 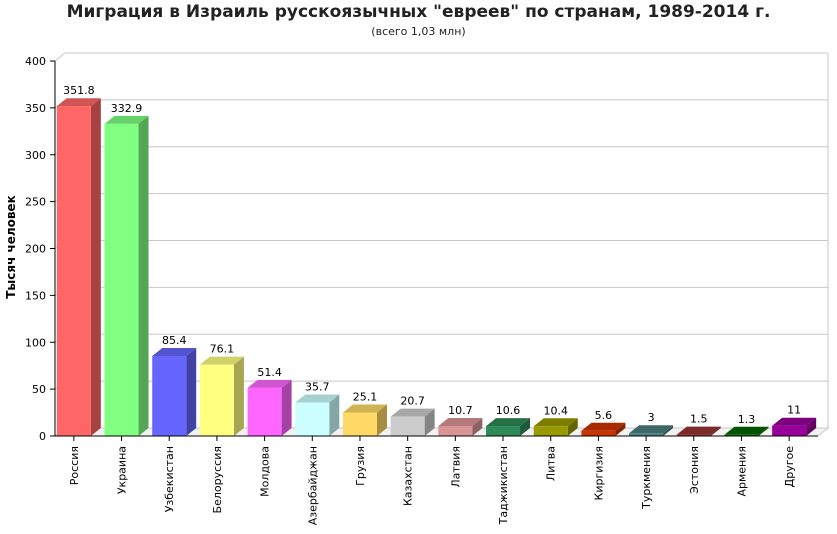 What do you see at coordinates (460, 410) in the screenshot?
I see `value-label: 10.7` at bounding box center [460, 410].